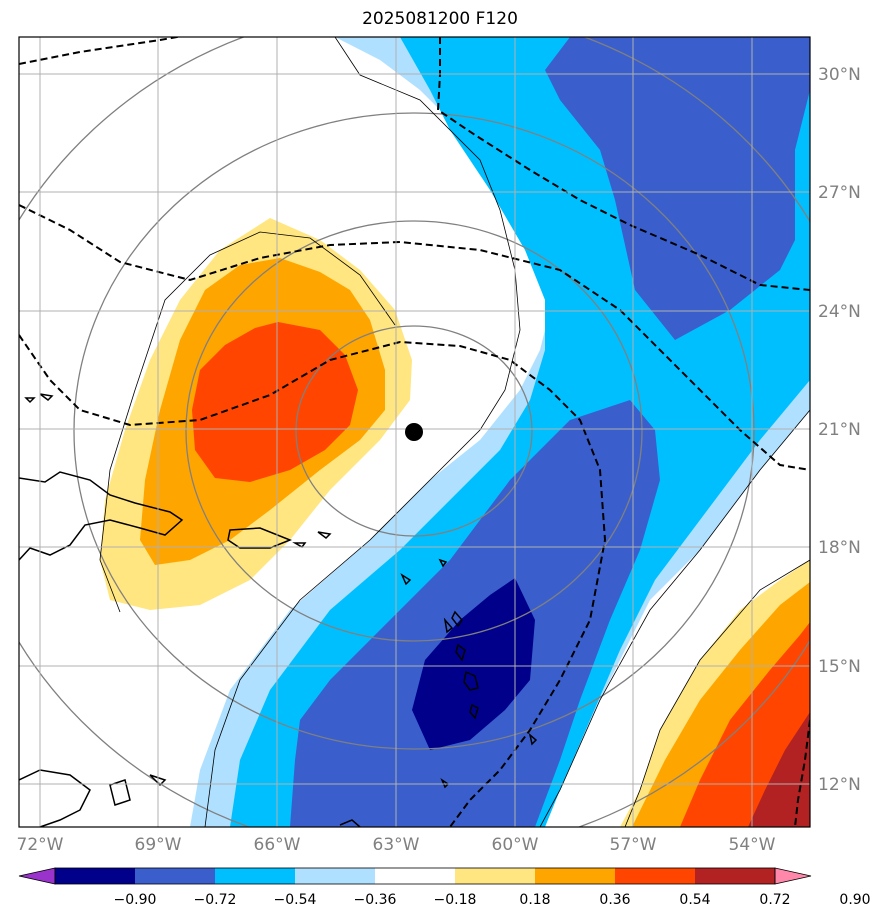 The image size is (880, 924). I want to click on colorbar-tick-label: 0.36, so click(614, 900).